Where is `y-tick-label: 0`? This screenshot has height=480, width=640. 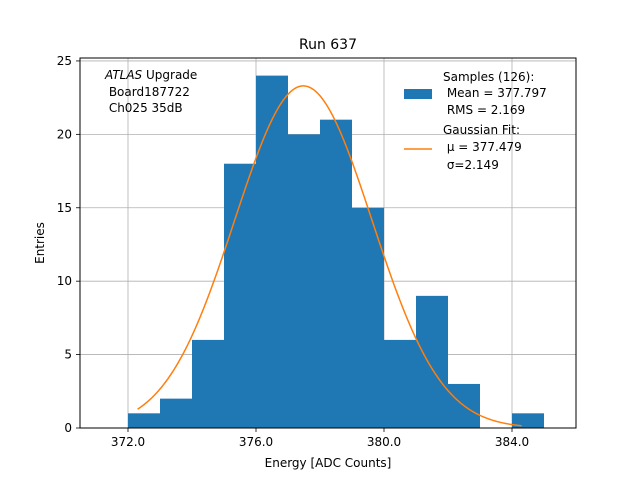 y-tick-label: 0 is located at coordinates (68, 428).